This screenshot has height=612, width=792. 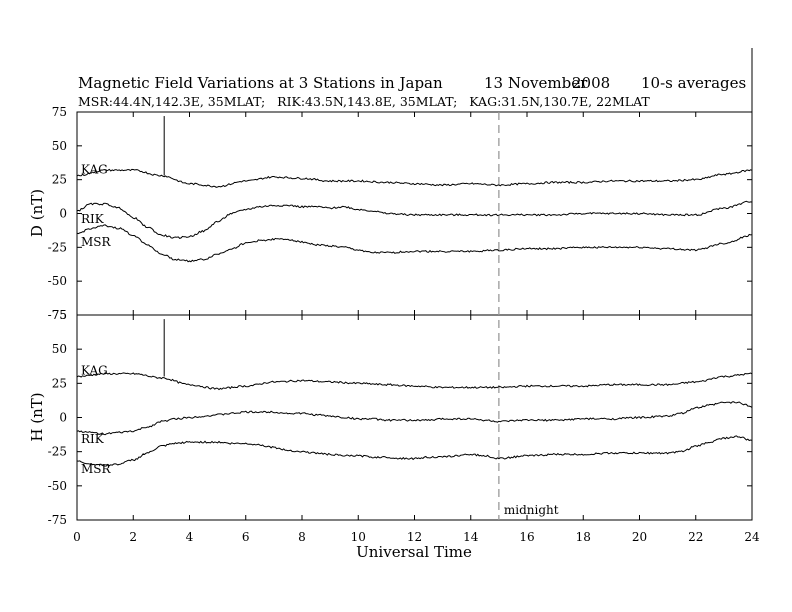 I want to click on d-panel-ylabel: D (nT), so click(x=37, y=213).